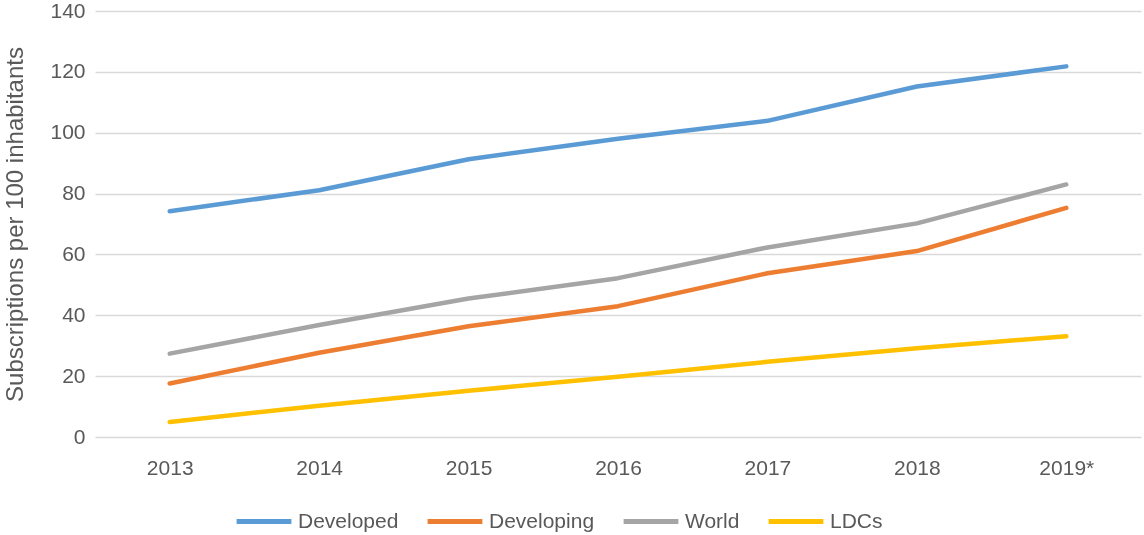  I want to click on legend-label: Developing, so click(542, 520).